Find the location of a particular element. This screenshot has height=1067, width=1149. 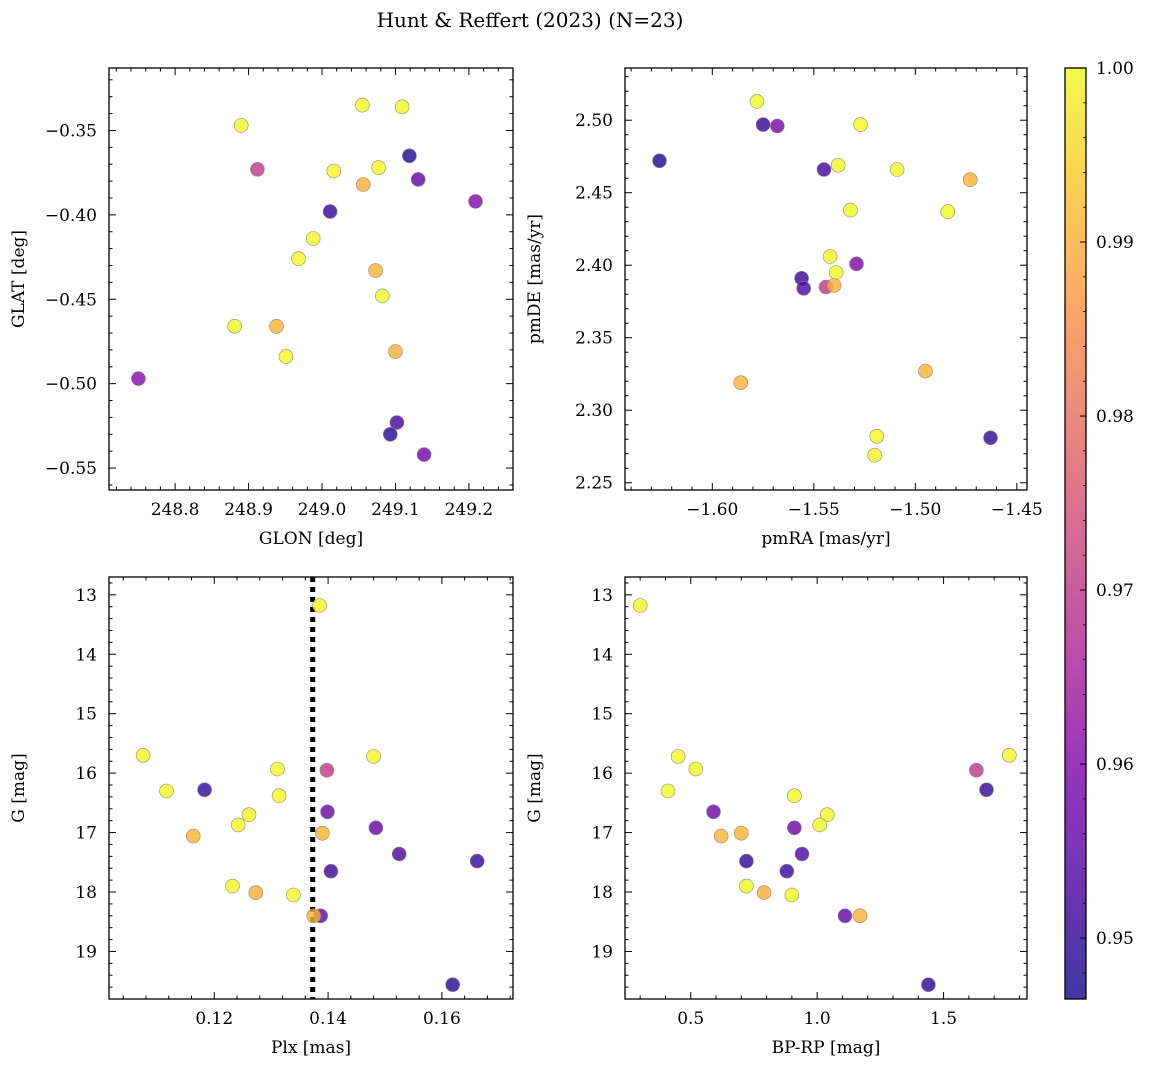

y-tick-label: 2.30 is located at coordinates (594, 411).